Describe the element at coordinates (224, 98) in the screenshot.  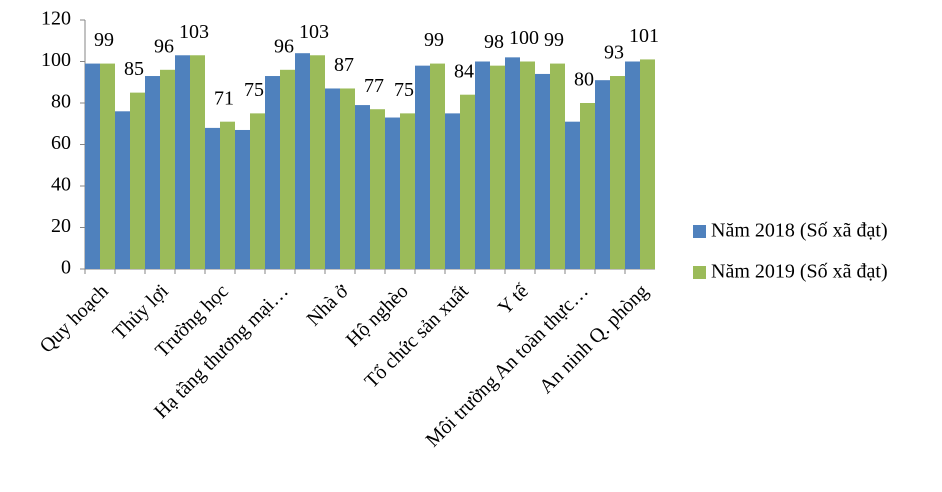
I see `data-label: 71` at that location.